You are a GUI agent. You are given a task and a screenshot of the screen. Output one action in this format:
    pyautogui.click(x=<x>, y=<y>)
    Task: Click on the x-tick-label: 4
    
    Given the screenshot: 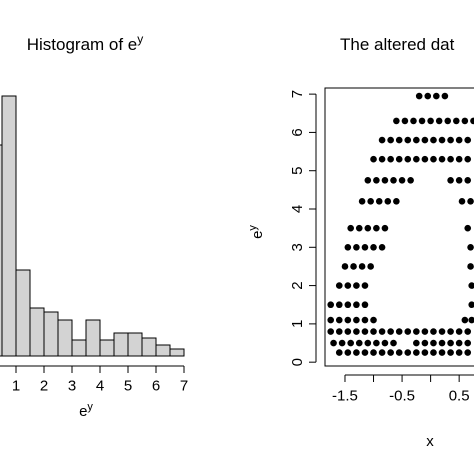 What is the action you would take?
    pyautogui.click(x=100, y=385)
    